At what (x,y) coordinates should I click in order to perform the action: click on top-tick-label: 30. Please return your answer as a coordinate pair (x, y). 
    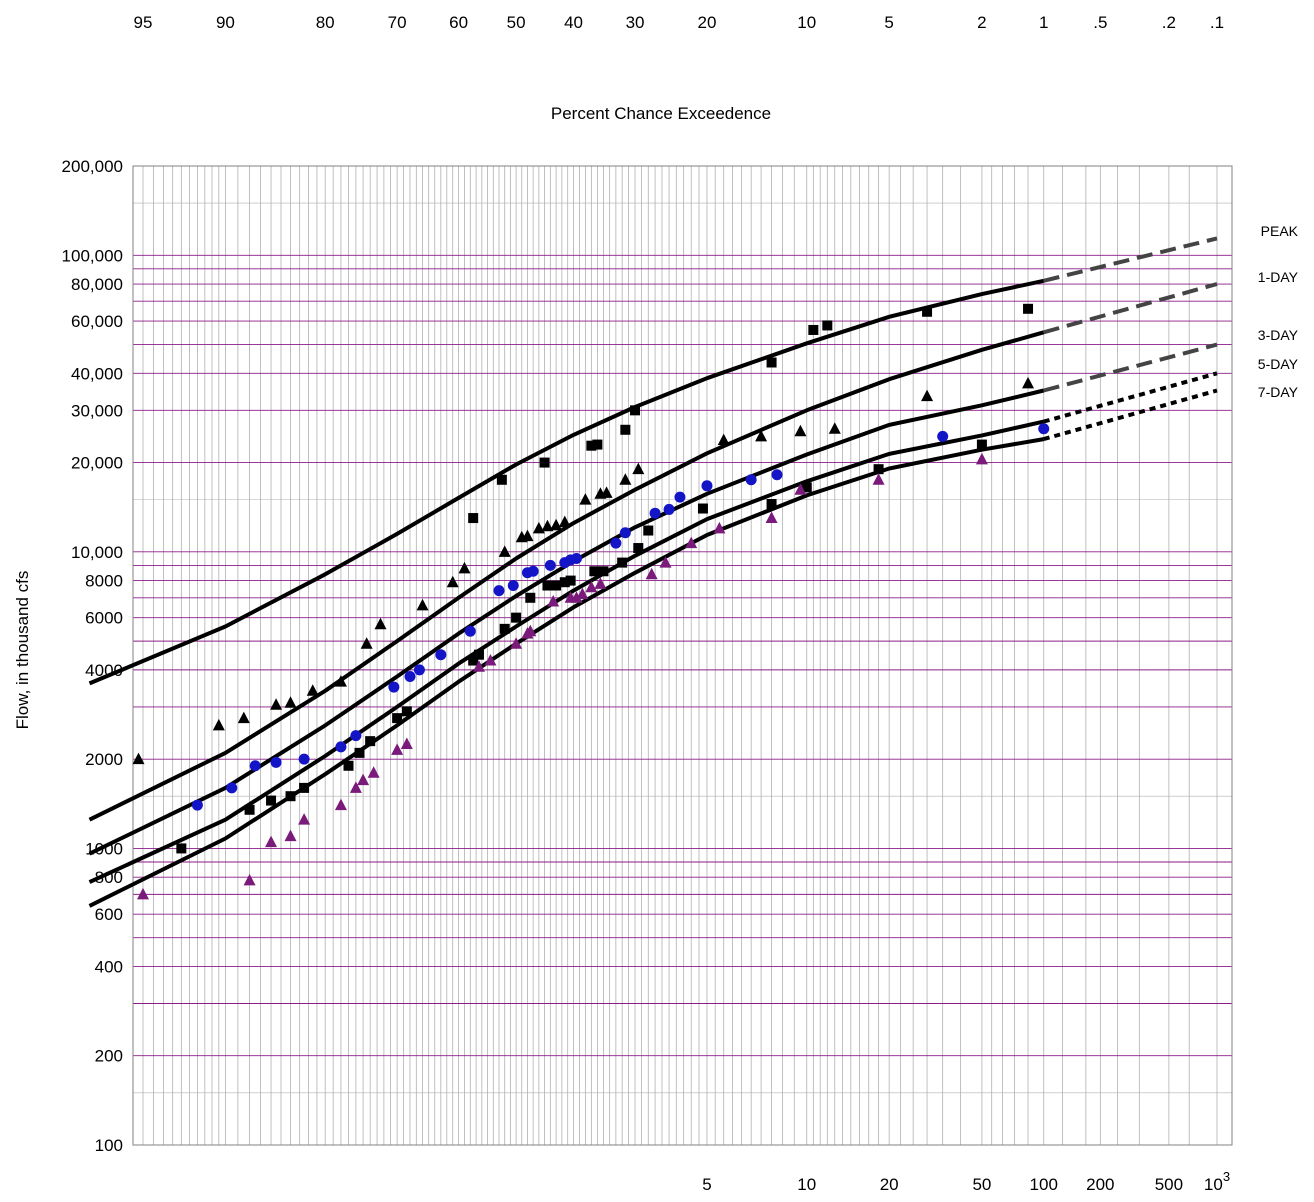
    Looking at the image, I should click on (635, 22).